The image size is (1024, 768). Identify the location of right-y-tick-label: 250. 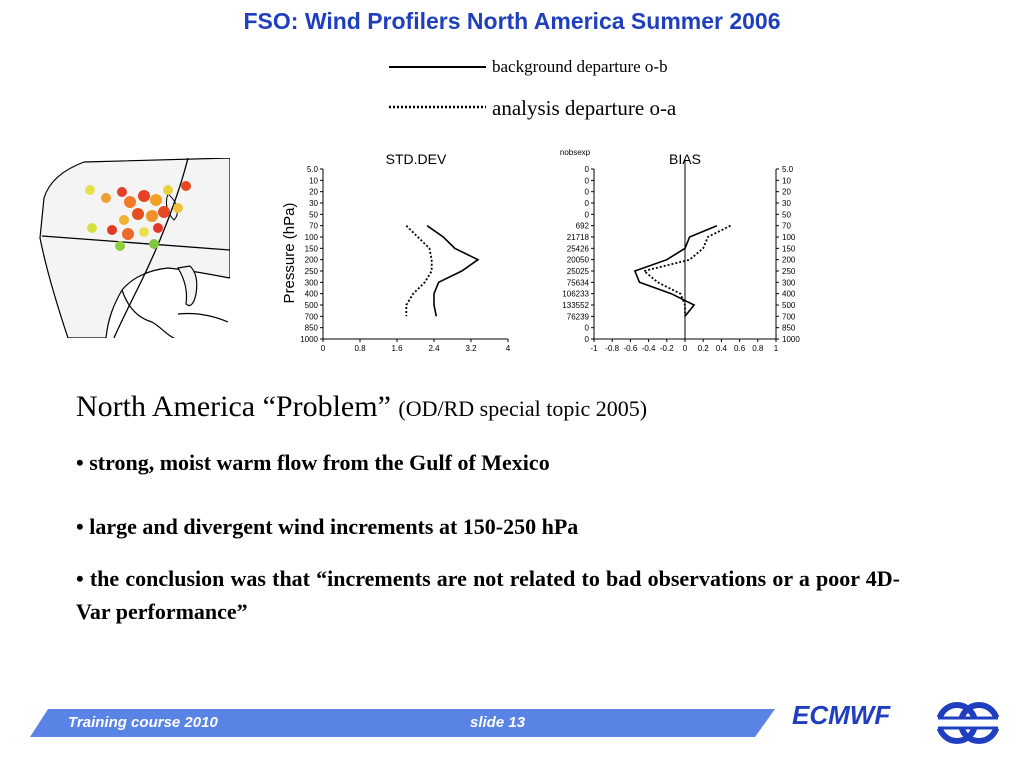
(789, 271).